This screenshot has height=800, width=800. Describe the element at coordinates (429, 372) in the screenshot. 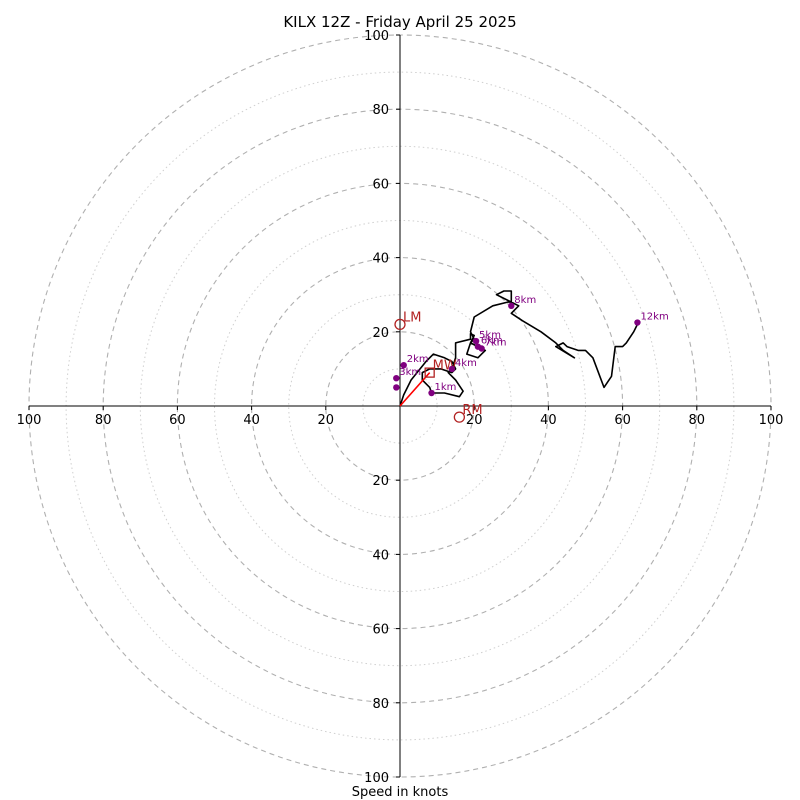

I see `mean-wind-marker` at that location.